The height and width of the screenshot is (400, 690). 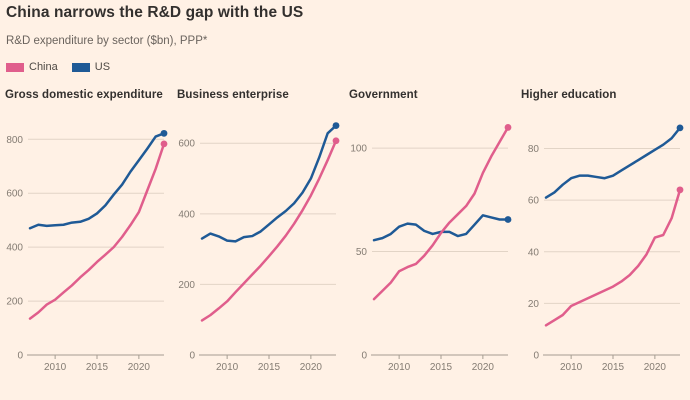 What do you see at coordinates (362, 252) in the screenshot?
I see `y-tick-label-50: 50` at bounding box center [362, 252].